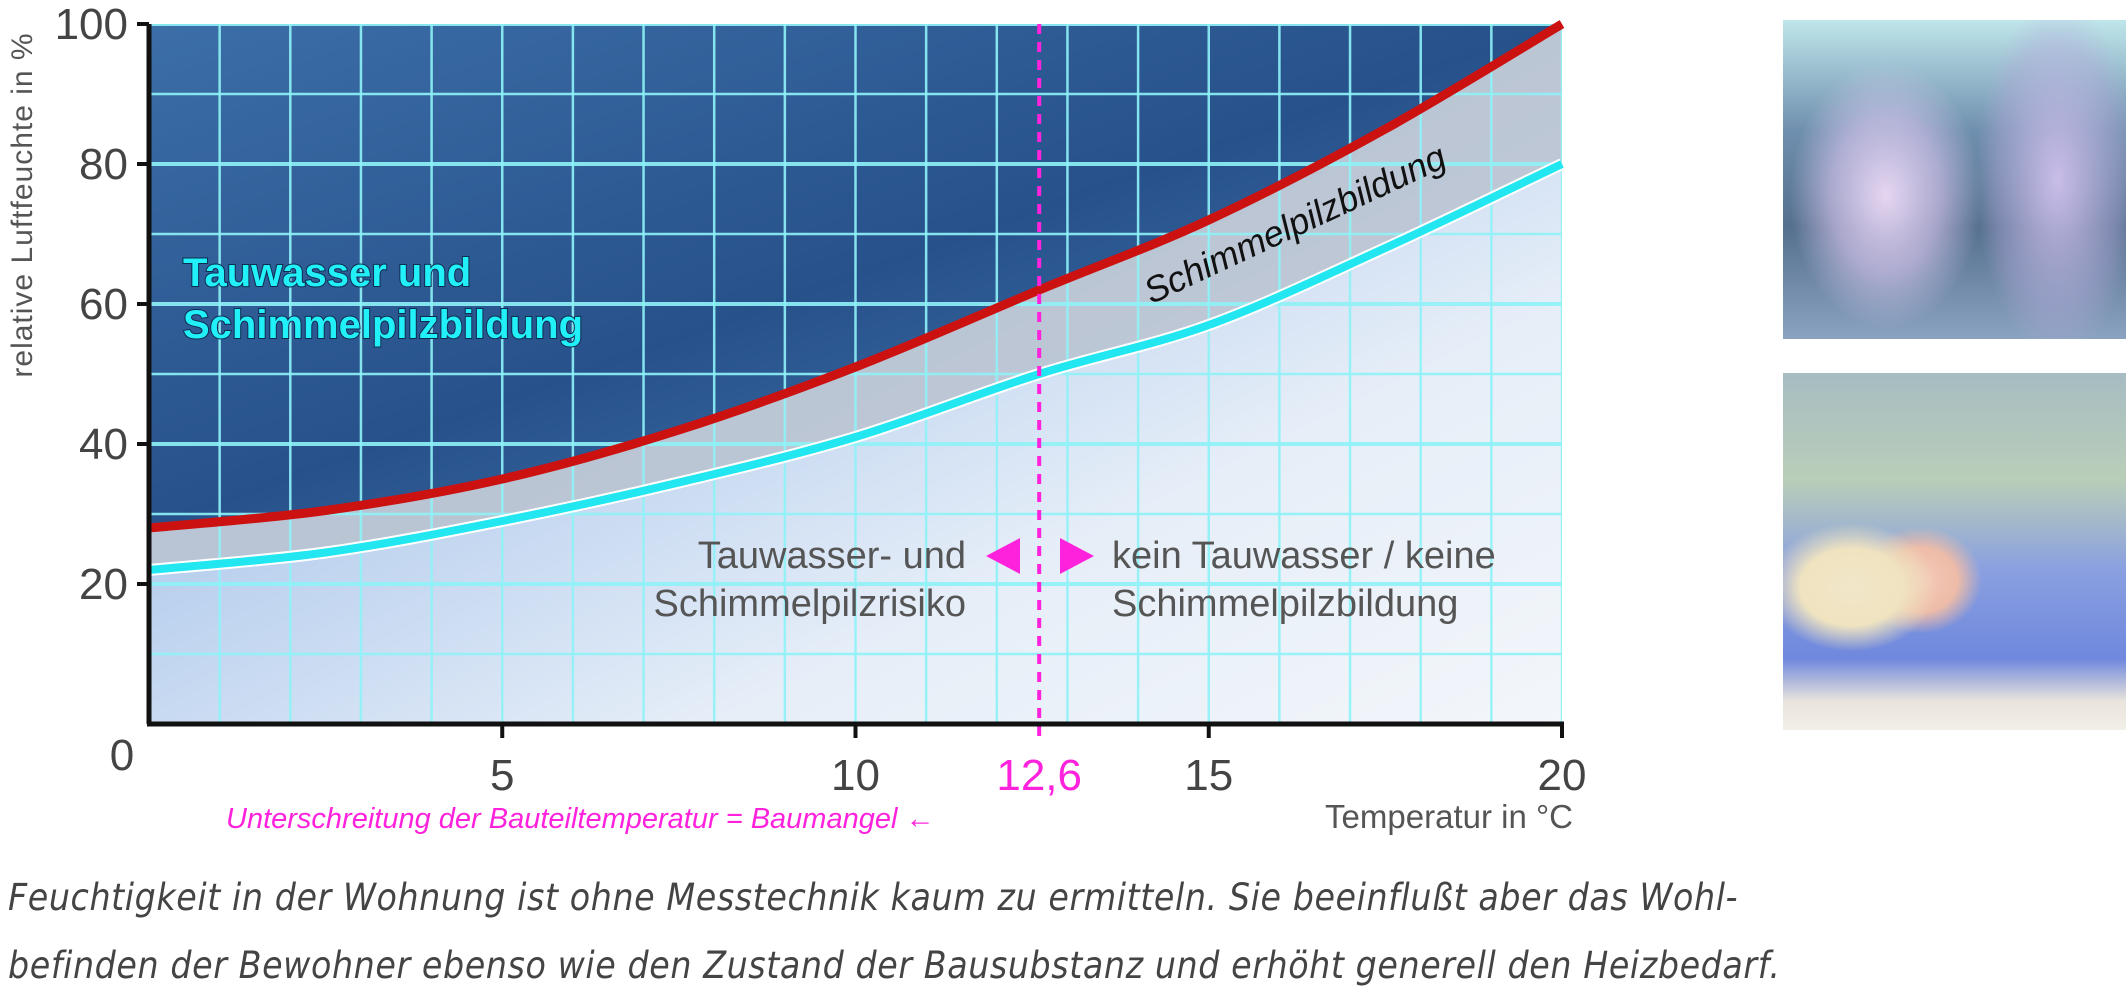 The height and width of the screenshot is (1004, 2126). What do you see at coordinates (103, 444) in the screenshot?
I see `y-tick-40: 40` at bounding box center [103, 444].